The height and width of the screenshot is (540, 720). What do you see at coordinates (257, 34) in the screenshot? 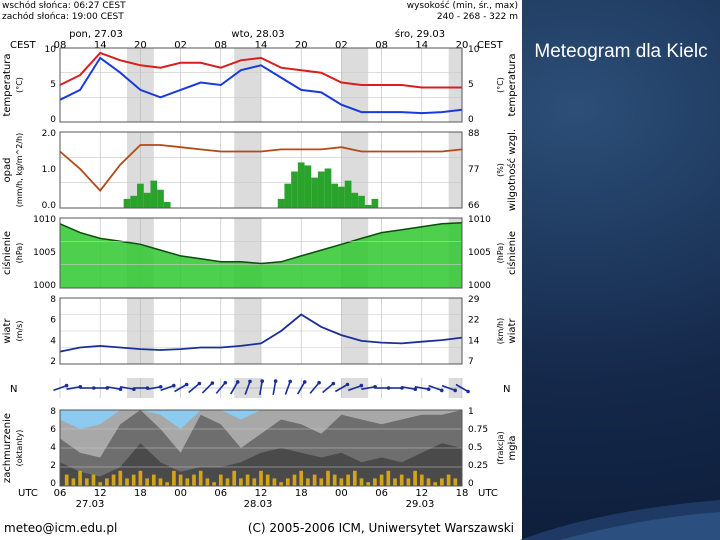
I see `day-label: wto, 28.03` at bounding box center [257, 34].